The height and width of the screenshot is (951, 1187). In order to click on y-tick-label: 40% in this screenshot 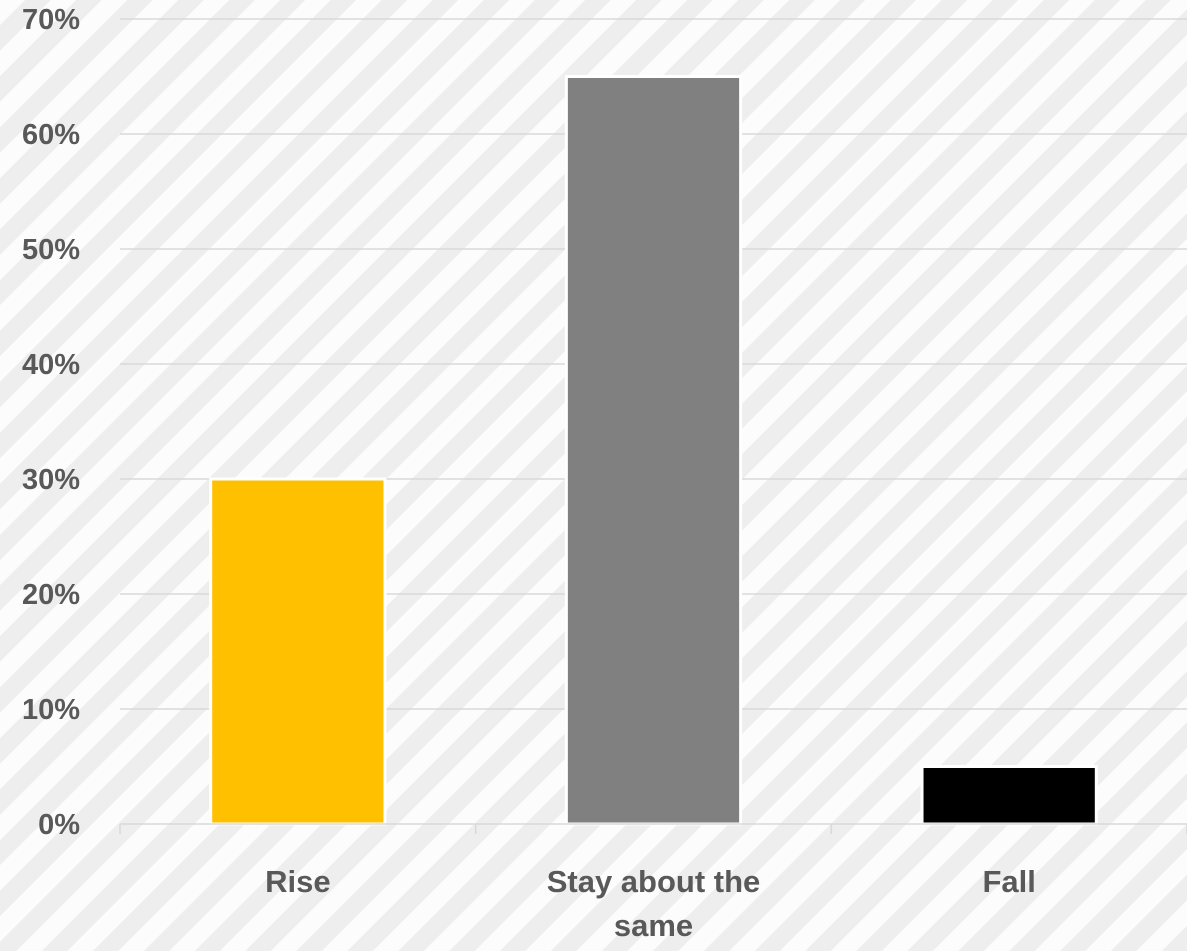, I will do `click(51, 365)`.